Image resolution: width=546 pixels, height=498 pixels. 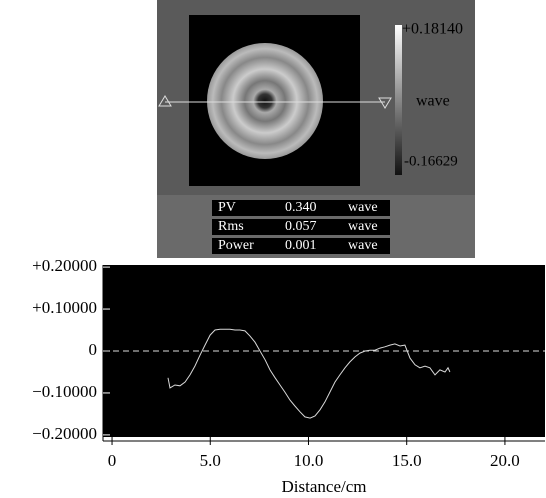 I want to click on stats-table: PV 0.340 wave Rms 0.057 wave Power 0.001 wave, so click(x=301, y=227).